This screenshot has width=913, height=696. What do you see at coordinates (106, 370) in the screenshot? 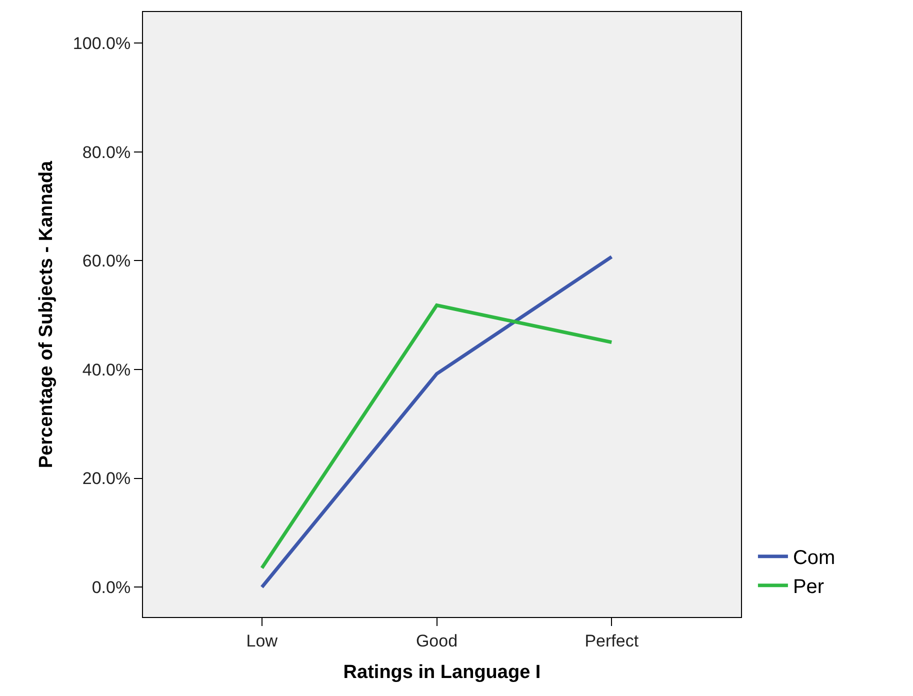
I see `y-tick-label: 40.0%` at bounding box center [106, 370].